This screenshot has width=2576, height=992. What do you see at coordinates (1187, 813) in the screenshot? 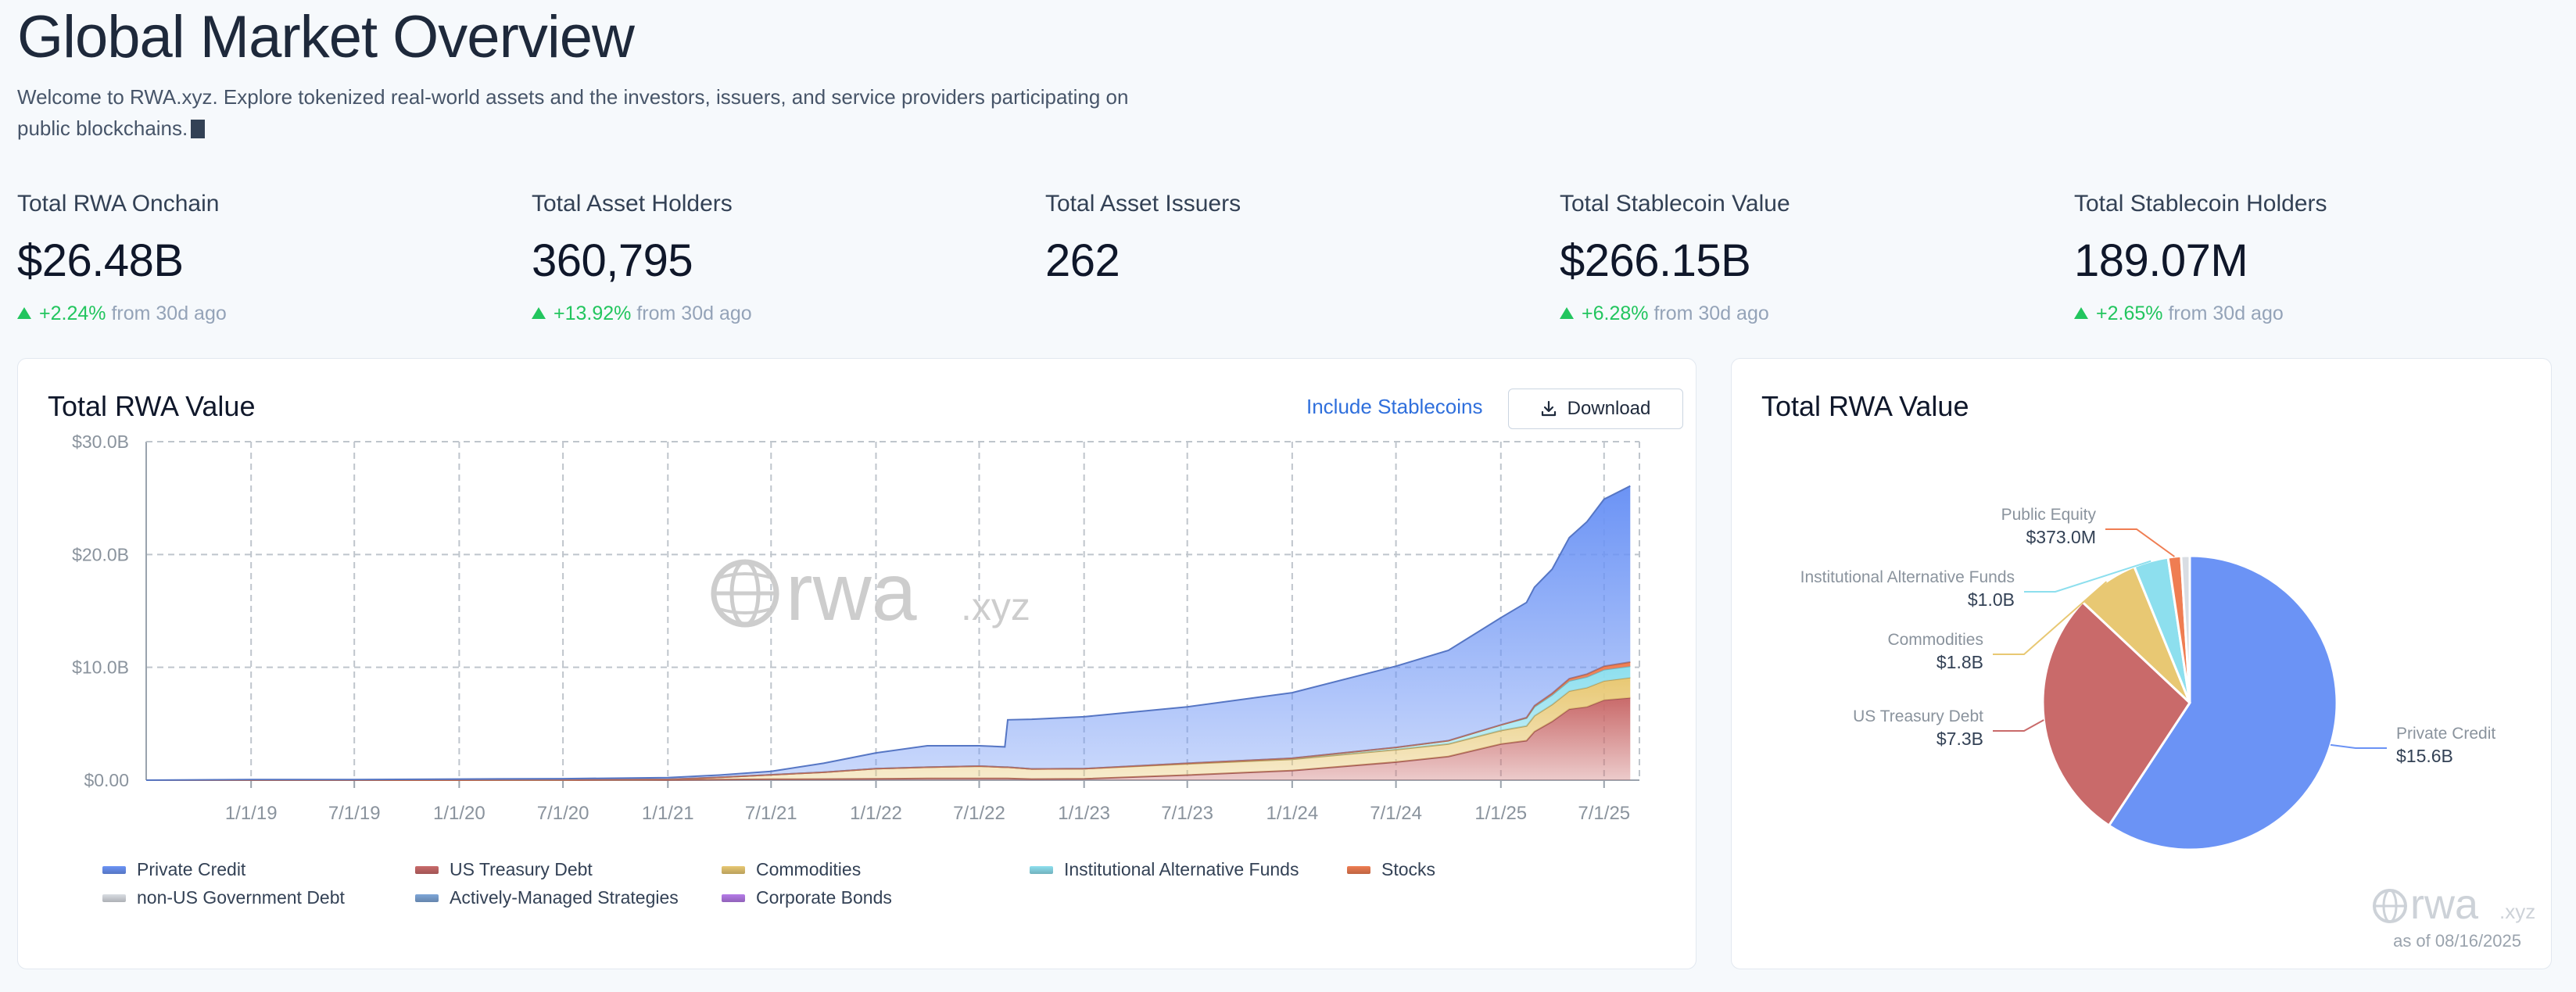
I see `x-tick-label: 7/1/23` at bounding box center [1187, 813].